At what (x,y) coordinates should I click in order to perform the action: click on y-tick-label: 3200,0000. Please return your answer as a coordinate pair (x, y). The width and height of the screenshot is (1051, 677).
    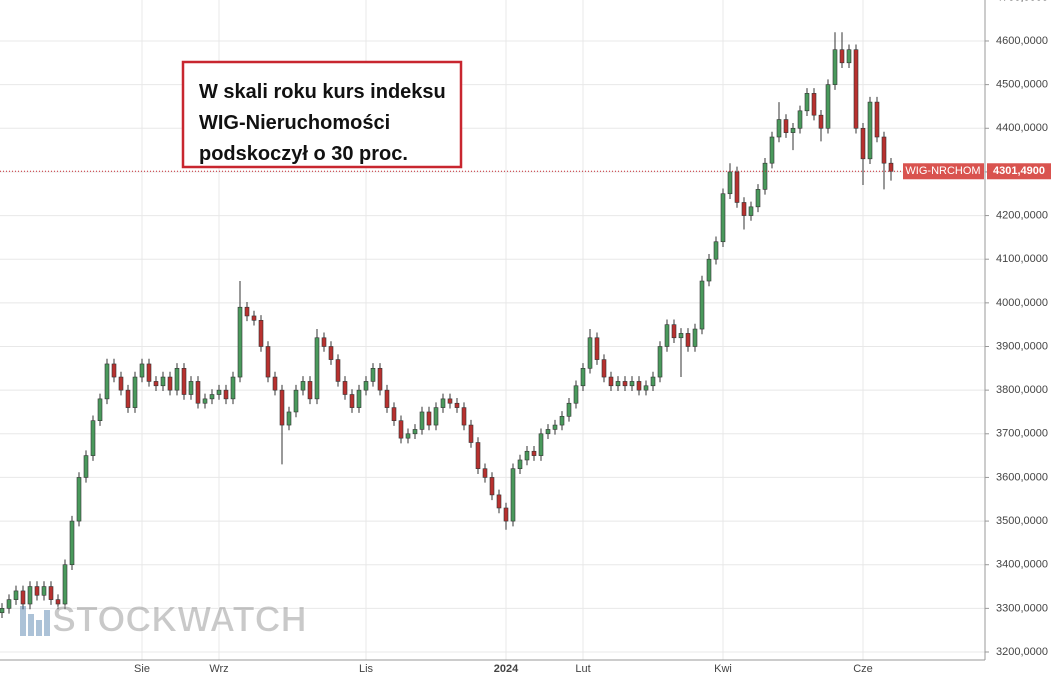
    Looking at the image, I should click on (1022, 652).